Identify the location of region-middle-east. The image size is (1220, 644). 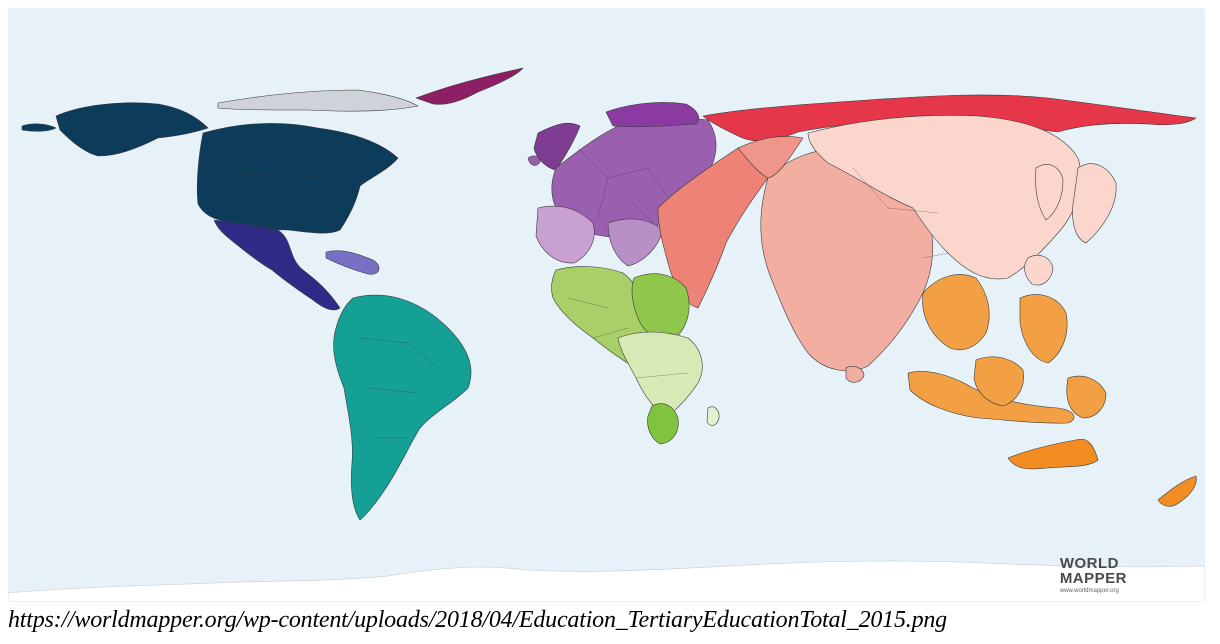
(713, 228).